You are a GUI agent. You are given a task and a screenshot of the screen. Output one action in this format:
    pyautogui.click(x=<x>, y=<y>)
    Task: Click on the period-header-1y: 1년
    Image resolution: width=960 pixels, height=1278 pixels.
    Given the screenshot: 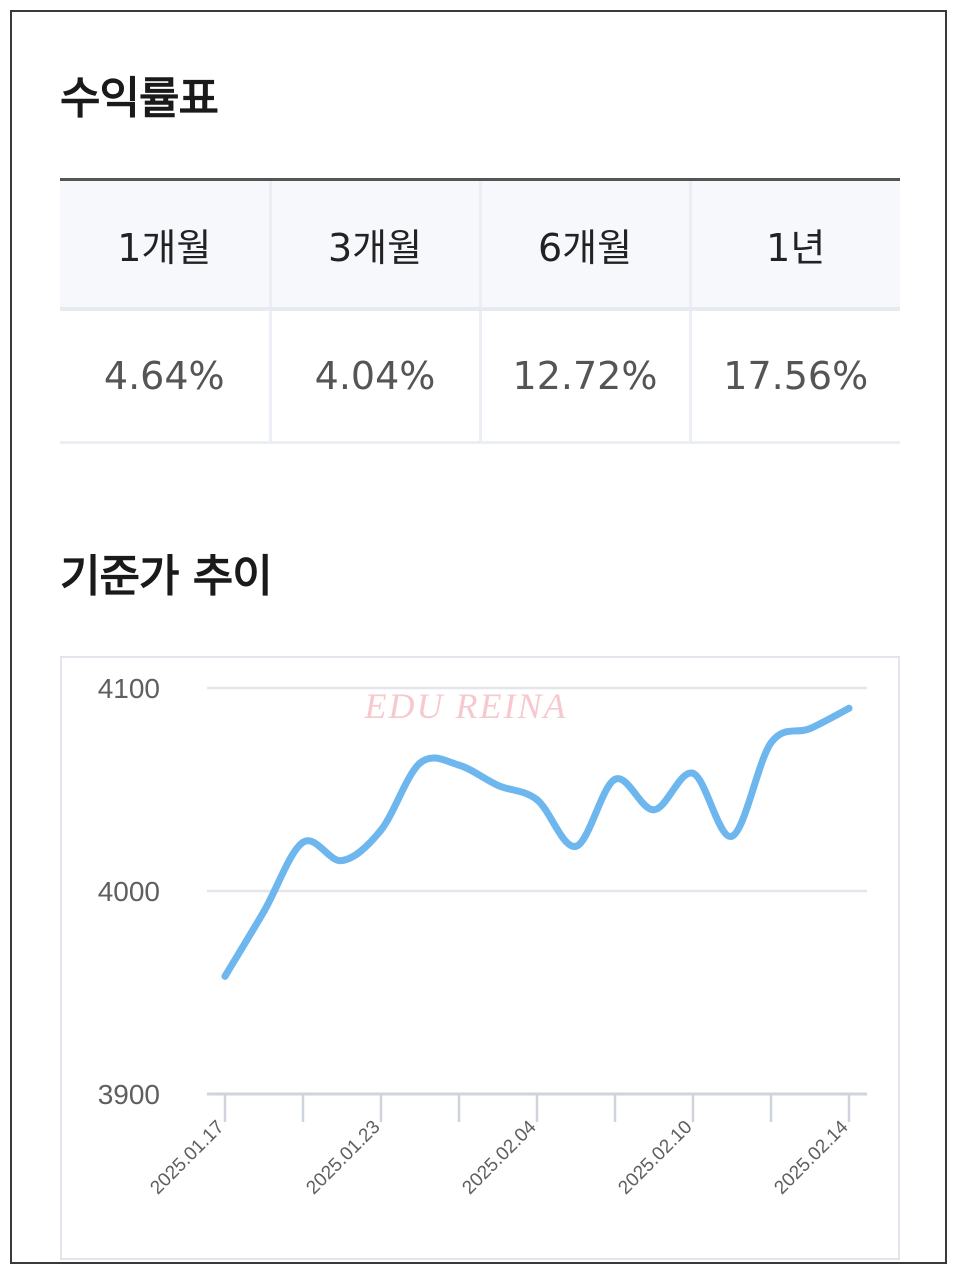 What is the action you would take?
    pyautogui.click(x=794, y=244)
    